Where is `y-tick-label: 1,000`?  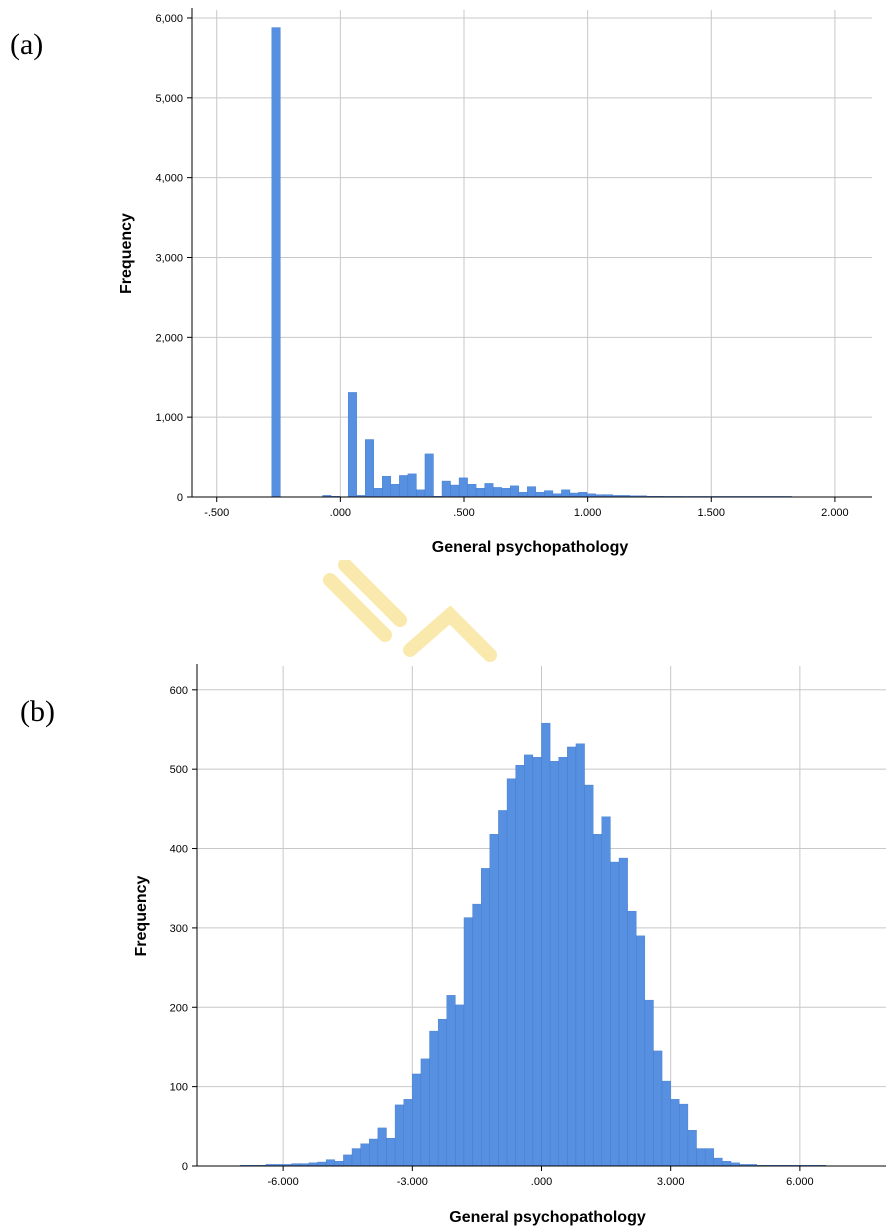 y-tick-label: 1,000 is located at coordinates (169, 418).